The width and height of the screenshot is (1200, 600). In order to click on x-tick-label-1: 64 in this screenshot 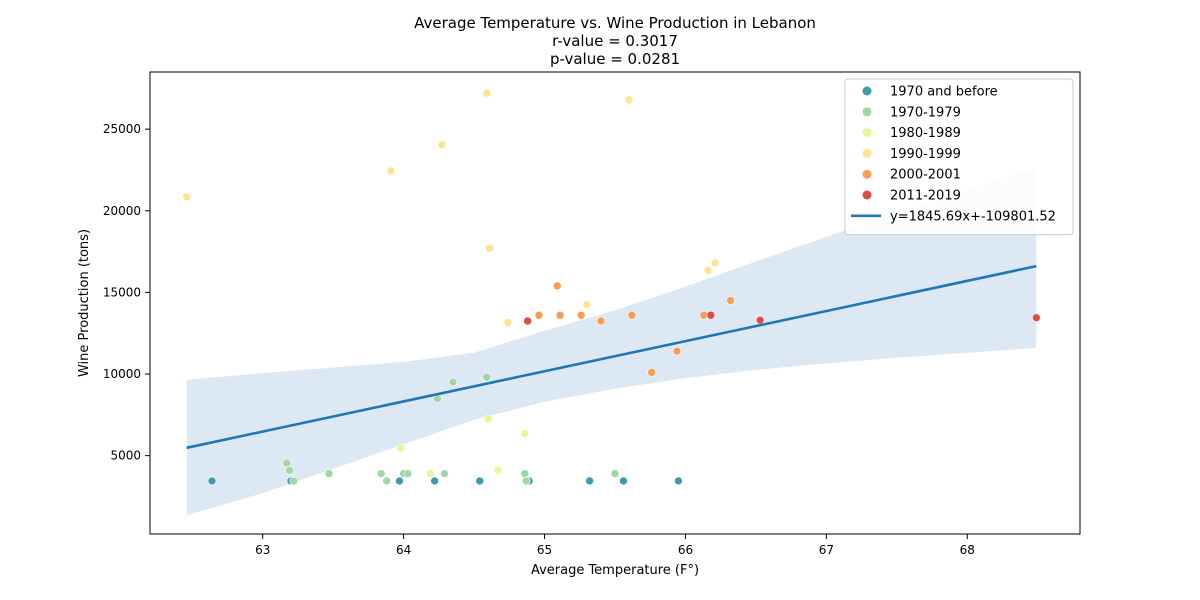, I will do `click(403, 550)`.